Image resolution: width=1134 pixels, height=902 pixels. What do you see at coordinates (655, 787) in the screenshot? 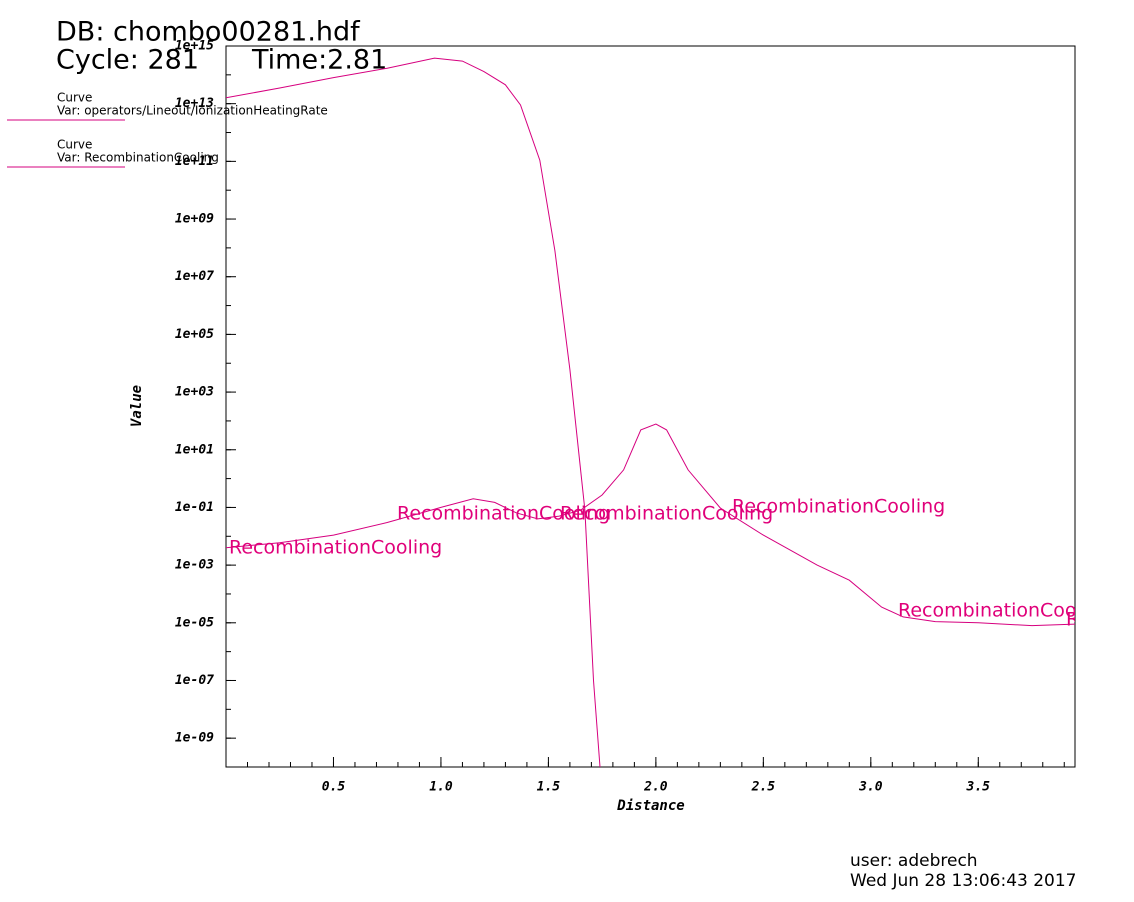
I see `x-tick-label: 2.0` at bounding box center [655, 787].